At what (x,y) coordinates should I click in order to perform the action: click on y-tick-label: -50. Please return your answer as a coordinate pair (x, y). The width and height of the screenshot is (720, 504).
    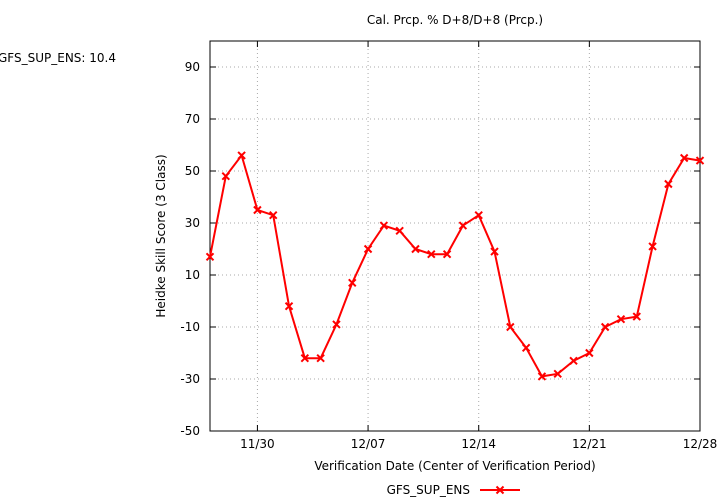
    Looking at the image, I should click on (190, 431).